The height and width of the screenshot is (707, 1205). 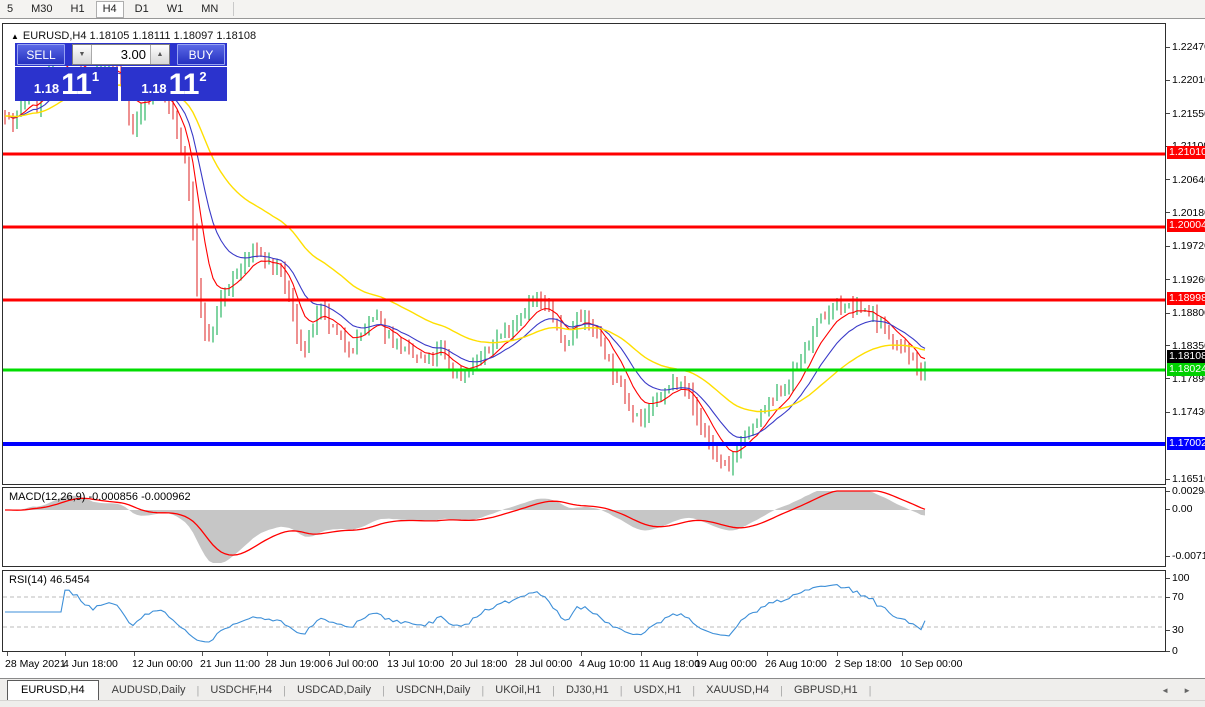 What do you see at coordinates (465, 613) in the screenshot?
I see `rsi-line` at bounding box center [465, 613].